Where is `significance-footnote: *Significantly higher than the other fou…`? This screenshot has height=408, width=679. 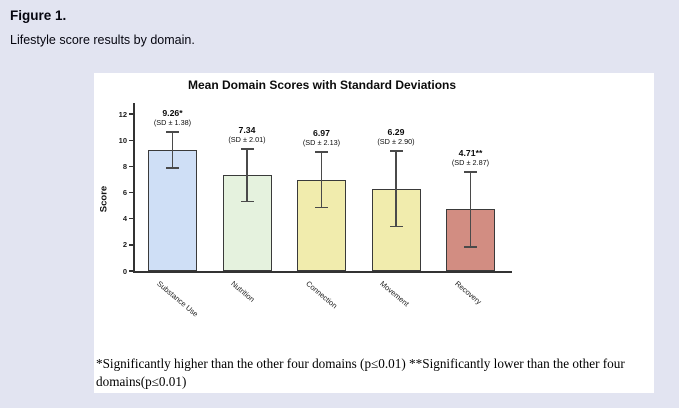
significance-footnote: *Significantly higher than the other fou… is located at coordinates (373, 373).